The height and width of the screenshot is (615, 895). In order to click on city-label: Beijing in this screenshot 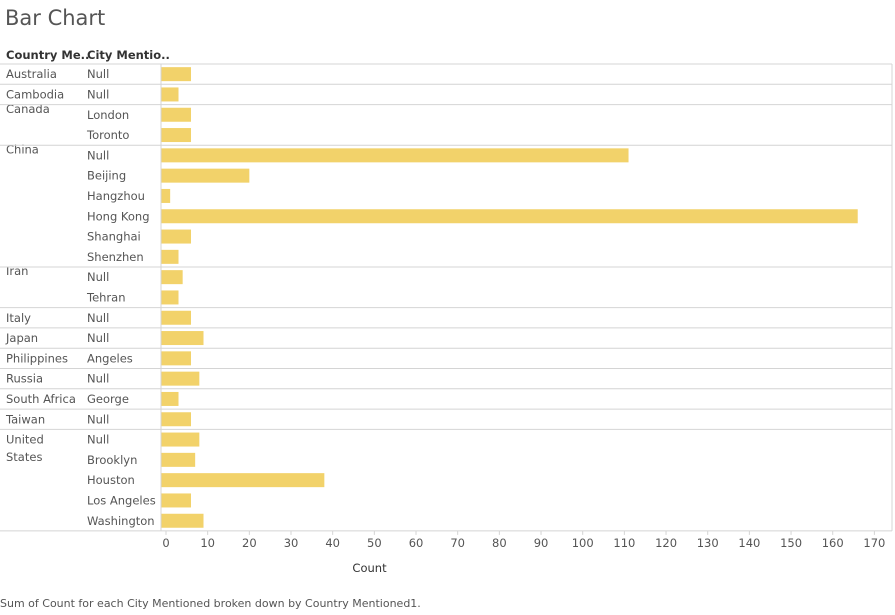, I will do `click(106, 176)`.